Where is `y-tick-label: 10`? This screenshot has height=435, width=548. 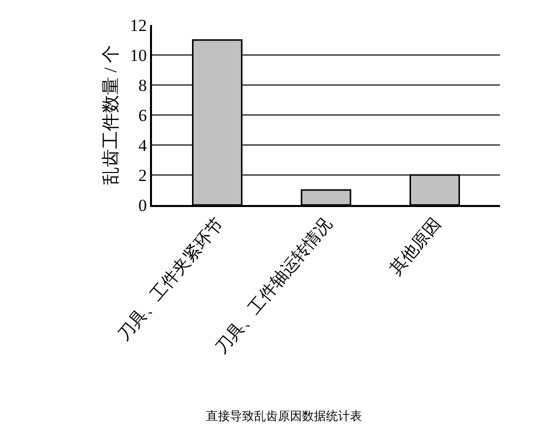
y-tick-label: 10 is located at coordinates (138, 55).